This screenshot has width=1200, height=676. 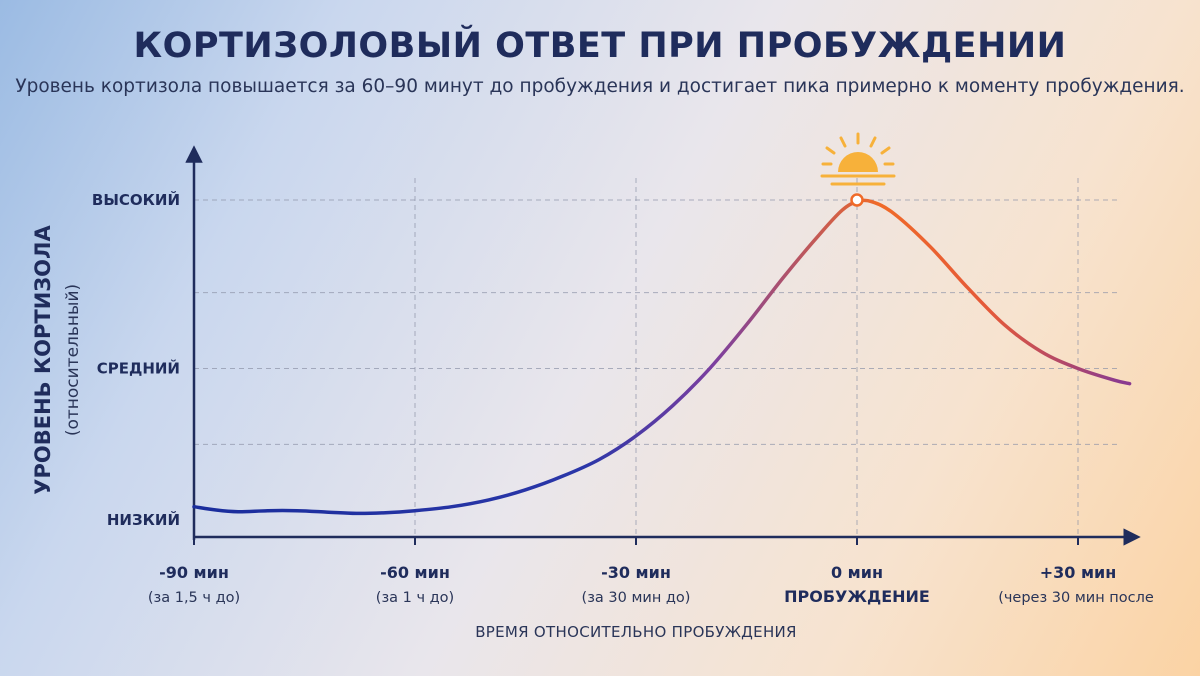 I want to click on x-tick-label-2: -30 мин, so click(x=636, y=572).